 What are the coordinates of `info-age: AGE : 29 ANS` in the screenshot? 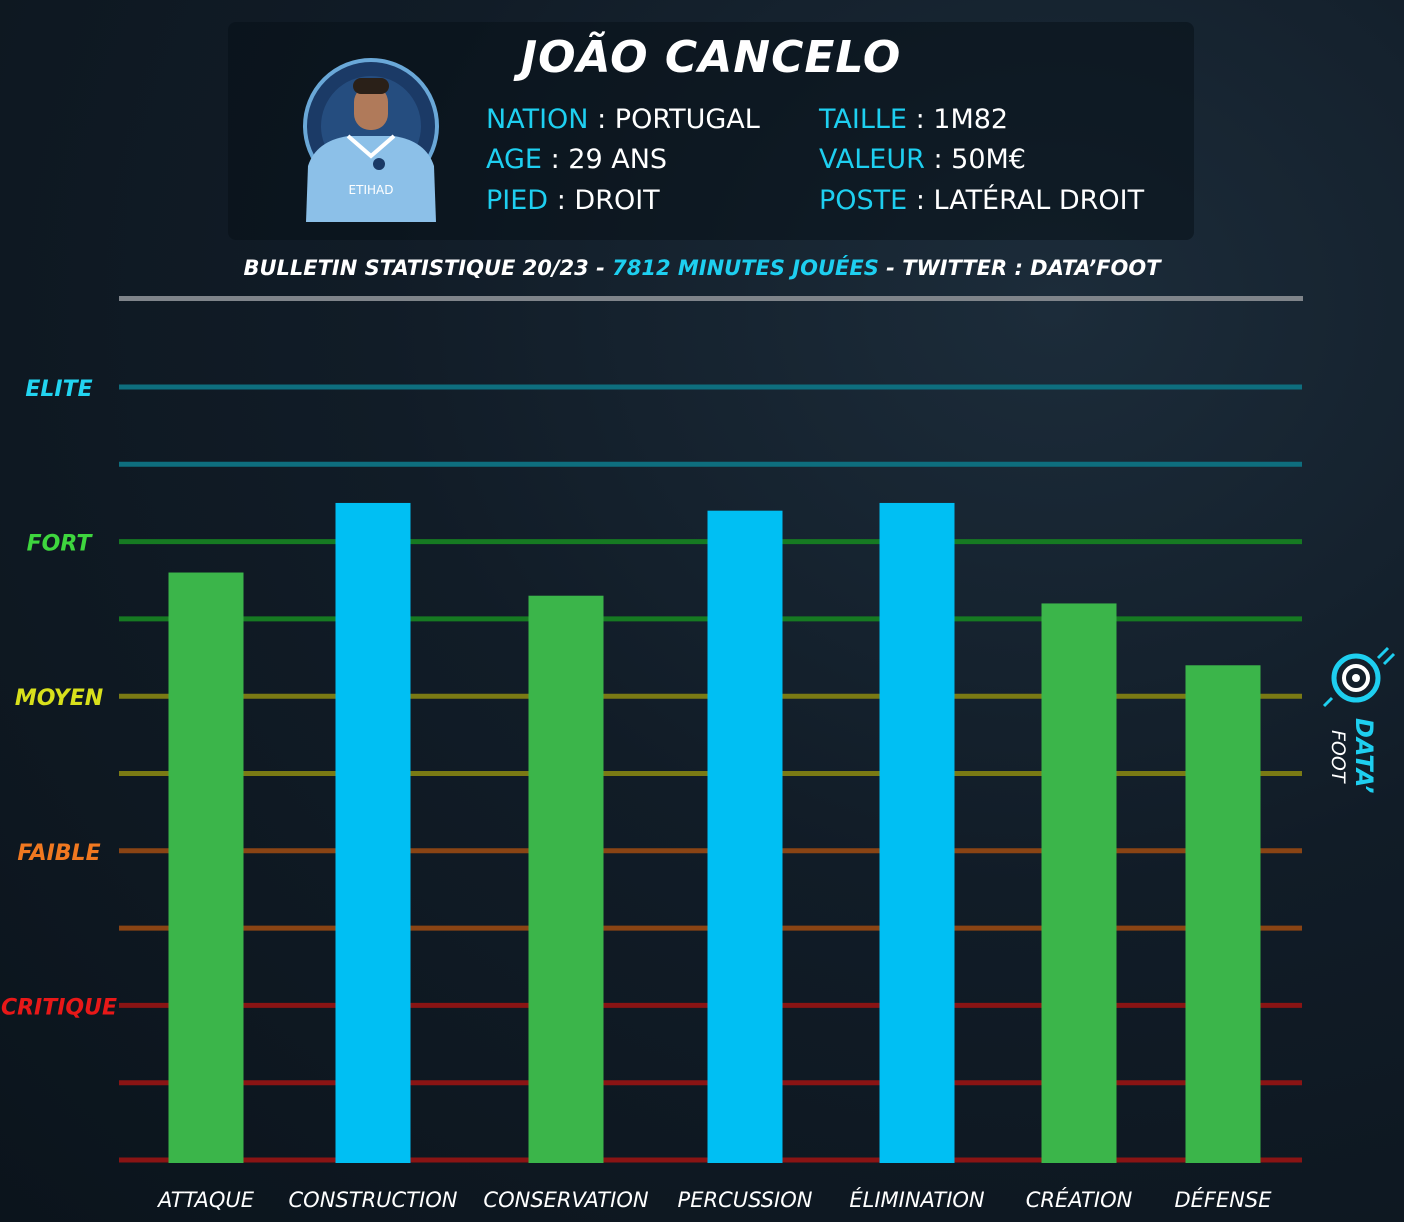 It's located at (577, 159).